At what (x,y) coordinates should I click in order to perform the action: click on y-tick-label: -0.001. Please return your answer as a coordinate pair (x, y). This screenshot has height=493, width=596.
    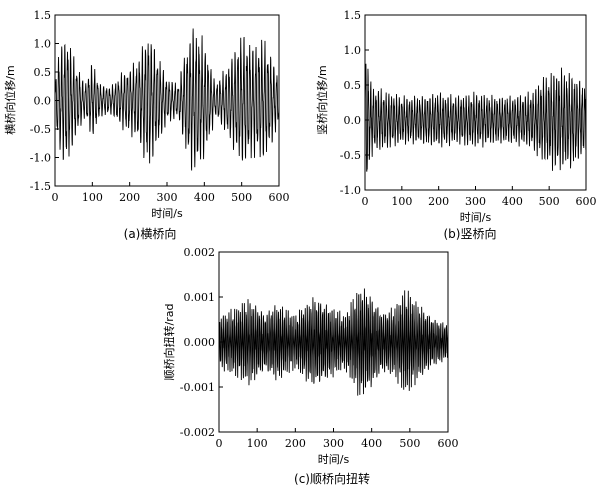
    Looking at the image, I should click on (197, 387).